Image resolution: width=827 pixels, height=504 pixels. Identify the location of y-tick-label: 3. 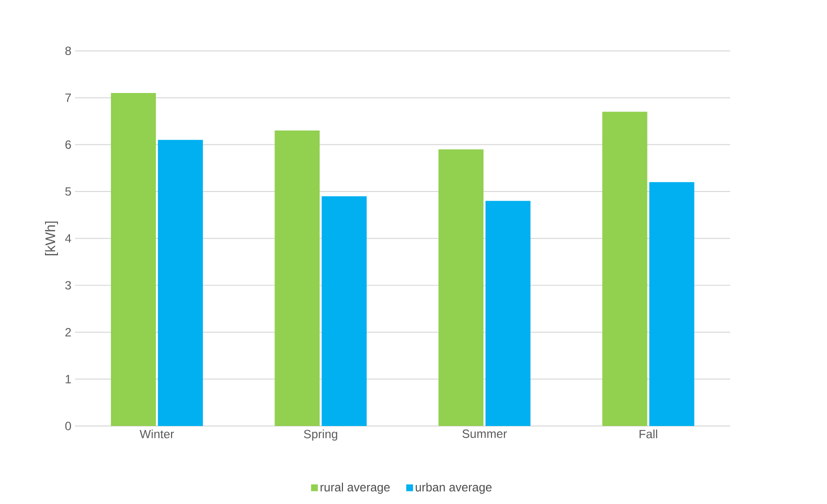
(68, 285).